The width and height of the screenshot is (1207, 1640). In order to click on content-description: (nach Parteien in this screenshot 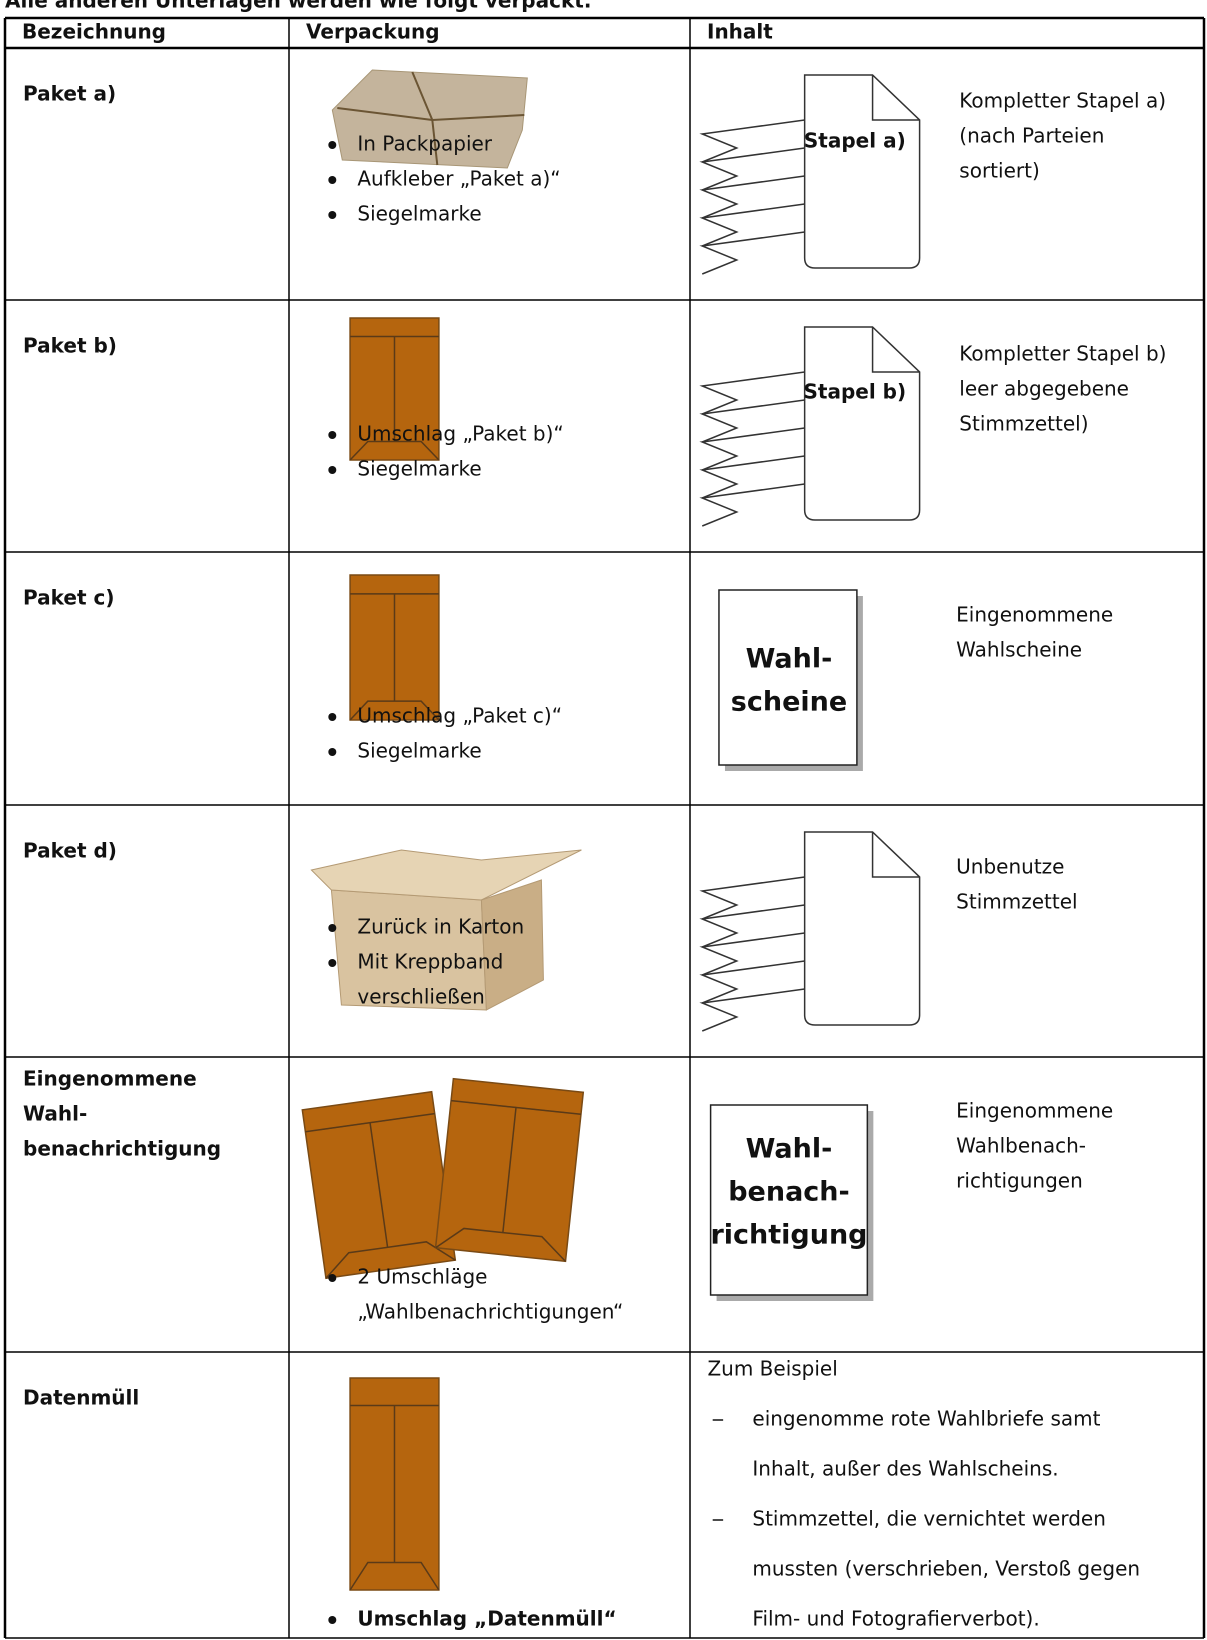, I will do `click(1031, 136)`.